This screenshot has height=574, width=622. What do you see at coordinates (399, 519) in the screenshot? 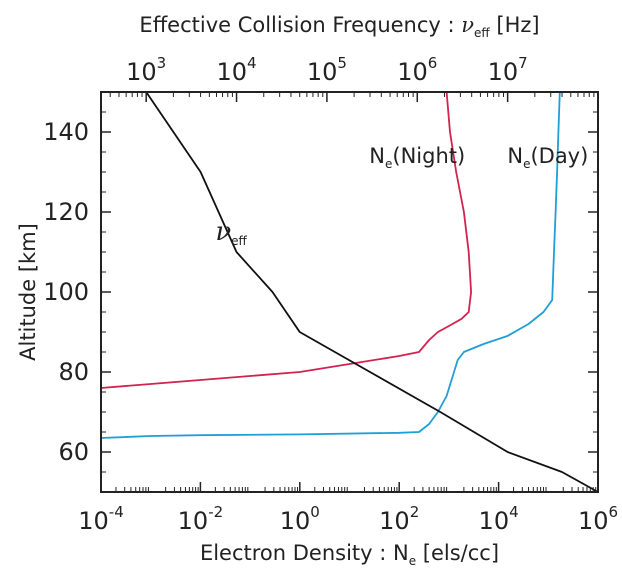
I see `x-bottom-tick-label: 10²` at bounding box center [399, 519].